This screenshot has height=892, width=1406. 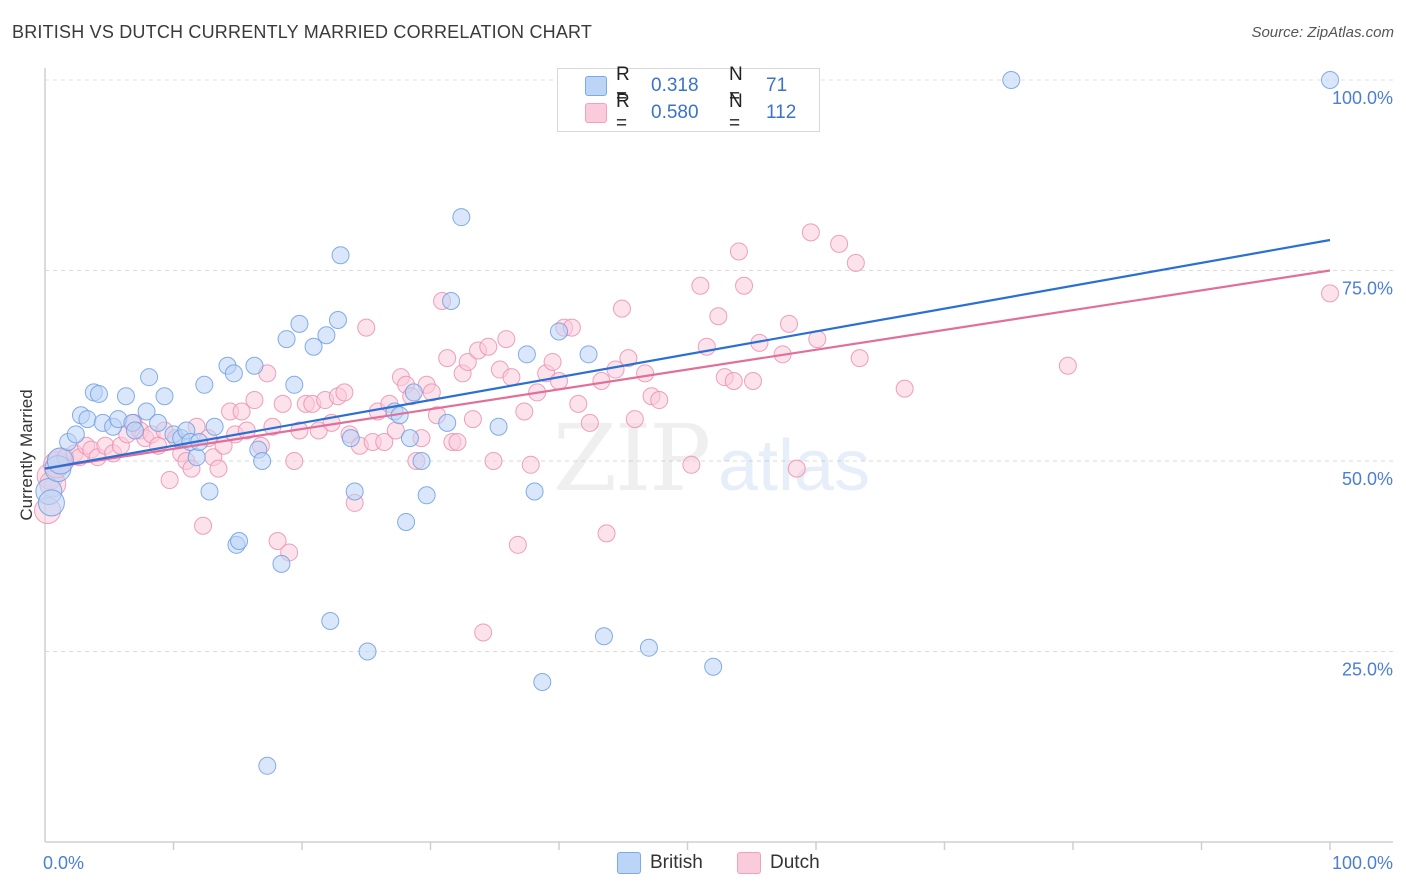 What do you see at coordinates (1367, 670) in the screenshot?
I see `y-tick-label-25: 25.0%` at bounding box center [1367, 670].